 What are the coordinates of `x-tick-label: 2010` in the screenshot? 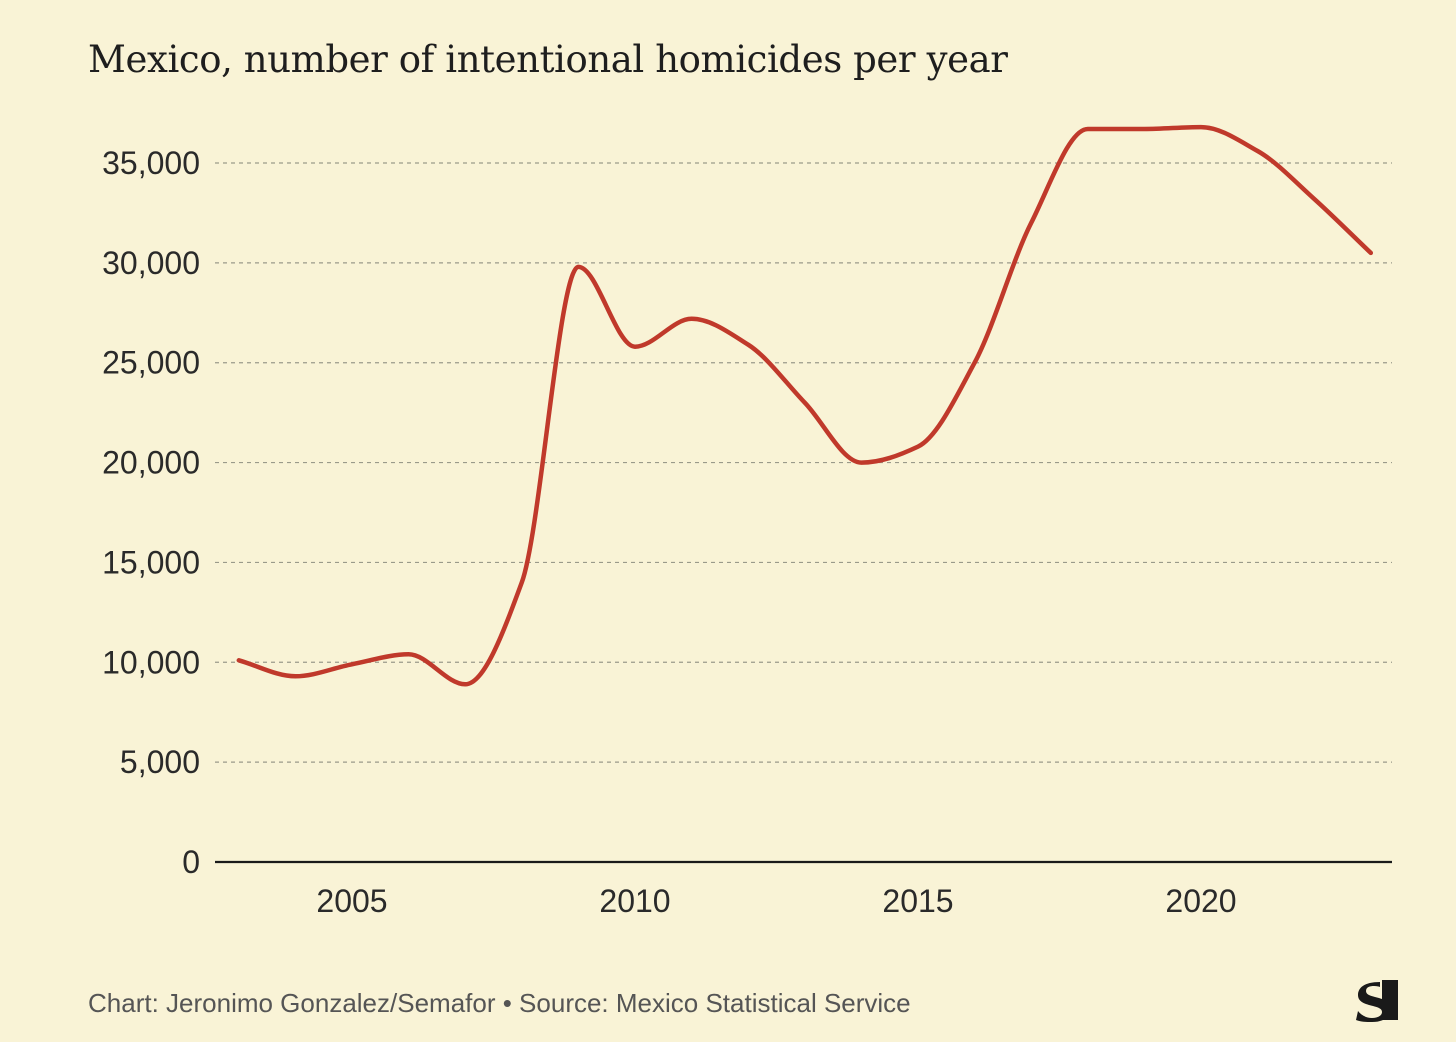 It's located at (634, 901).